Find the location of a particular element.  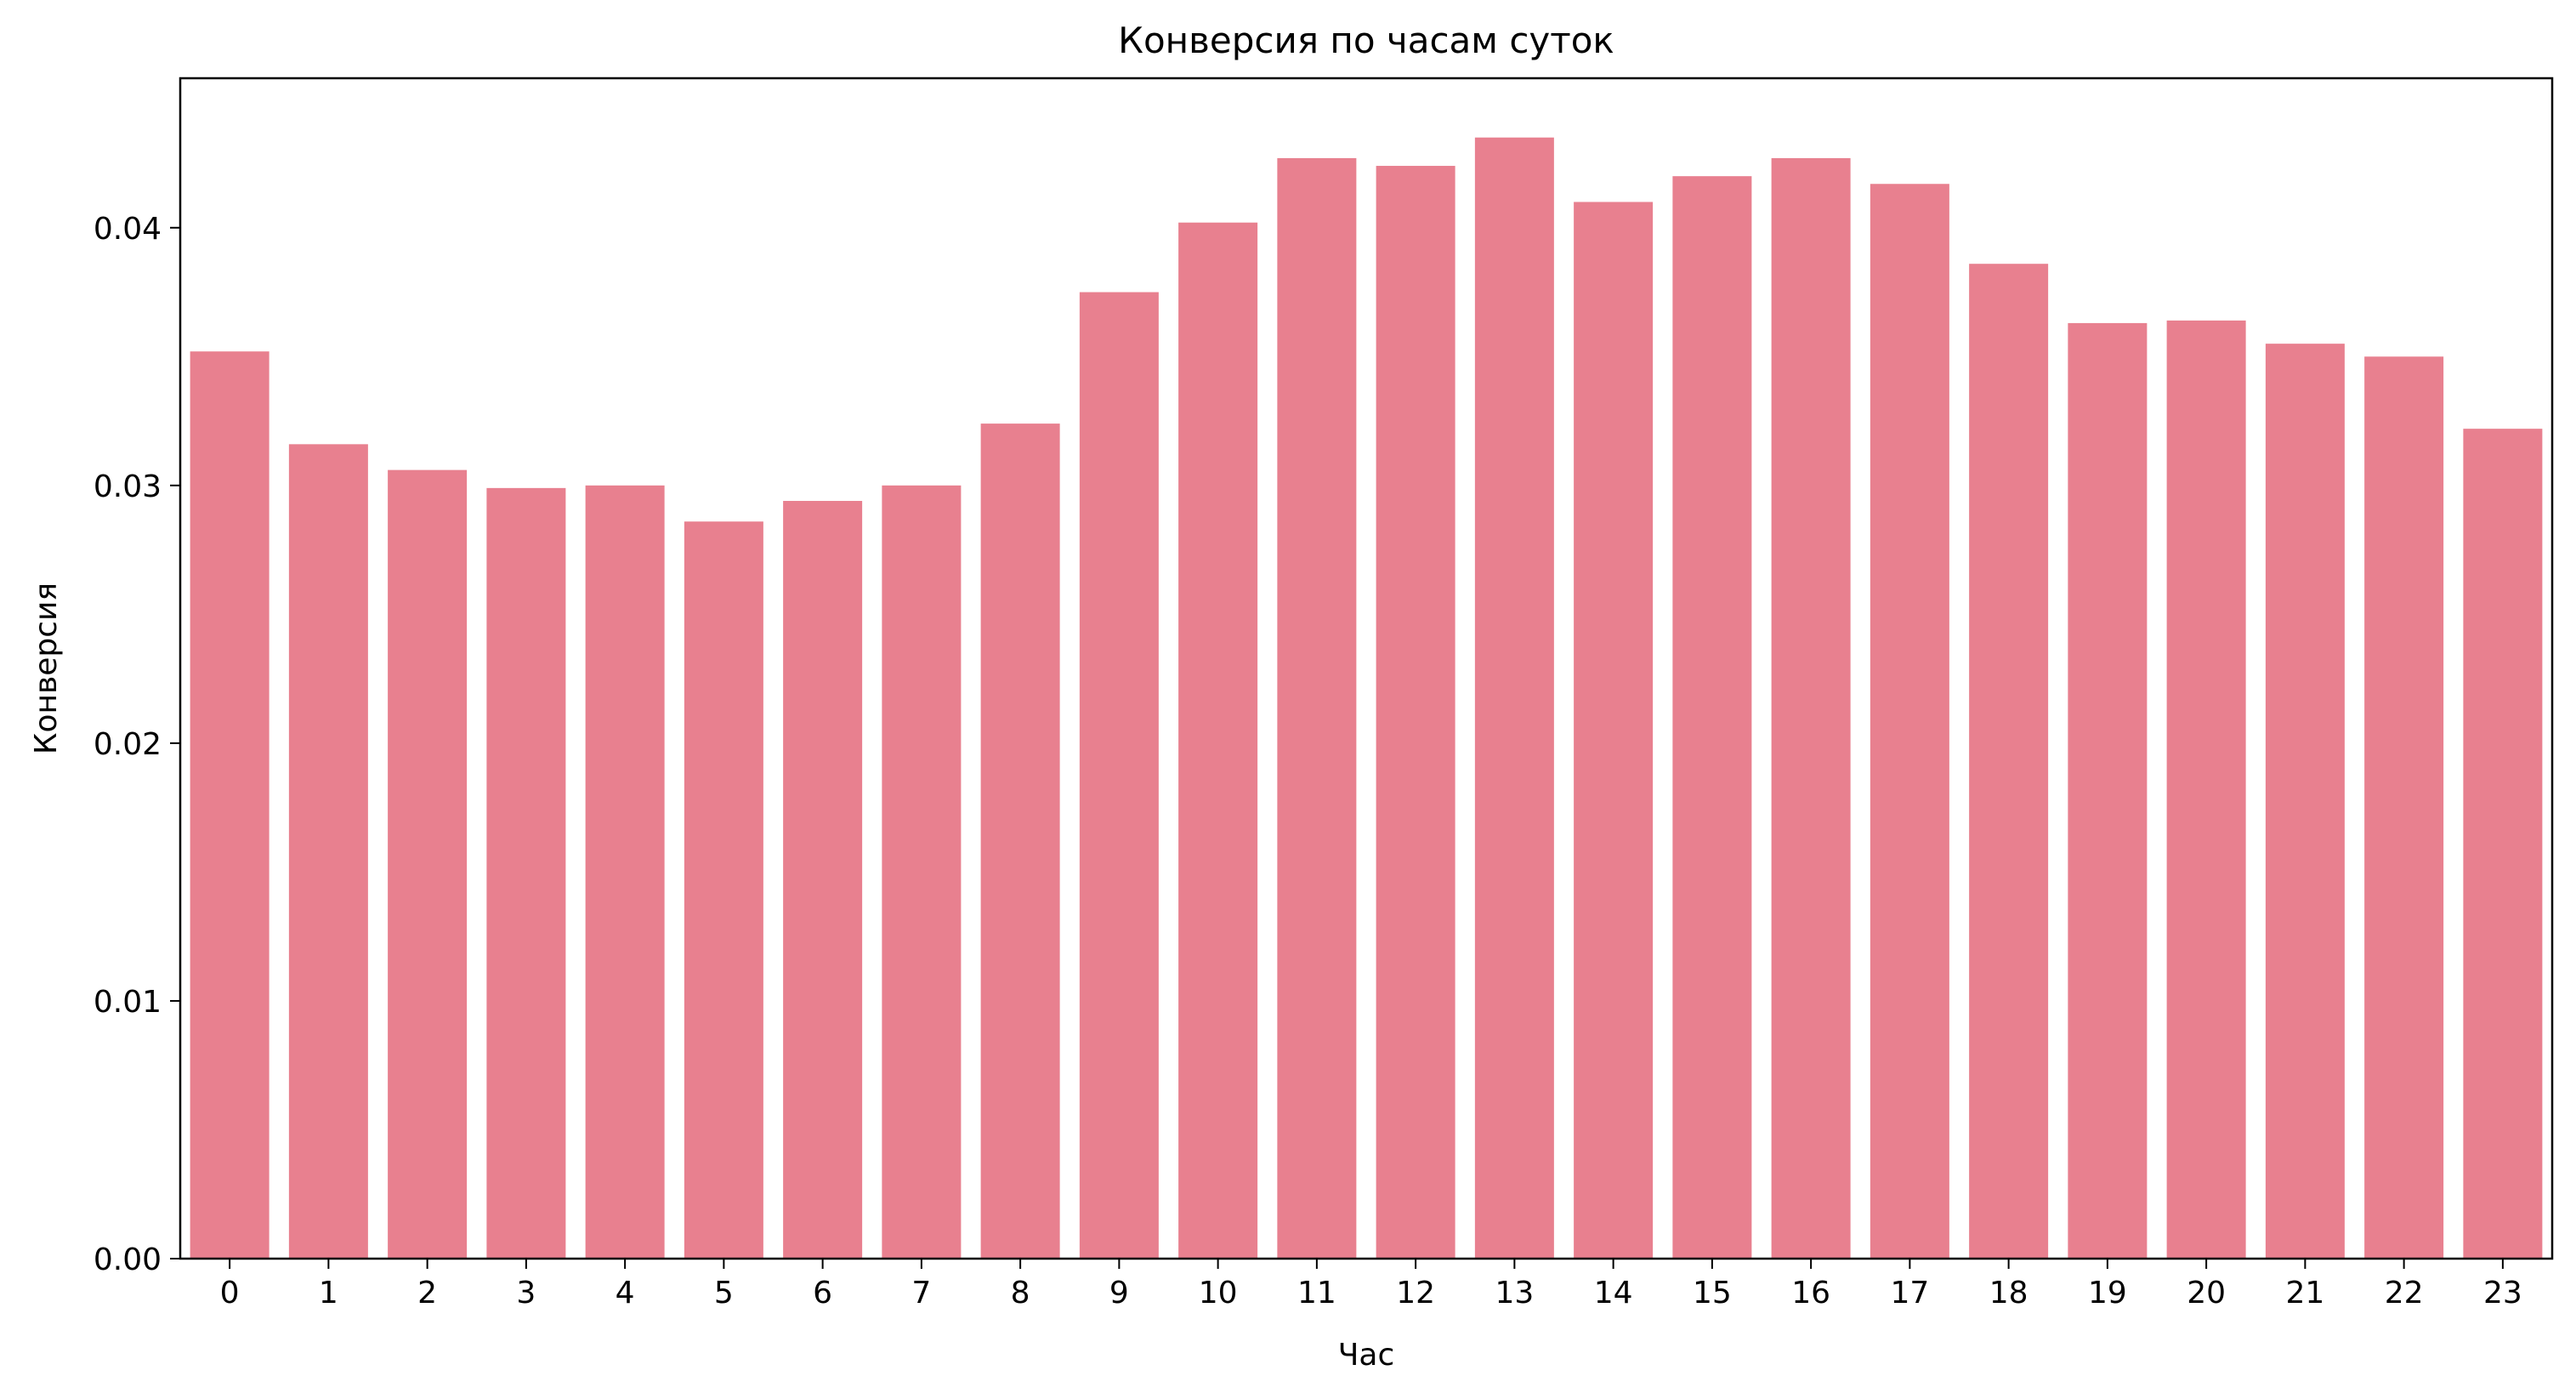

y-axis-ticks: 0.00 0.01 0.02 0.03 0.04 is located at coordinates (137, 744).